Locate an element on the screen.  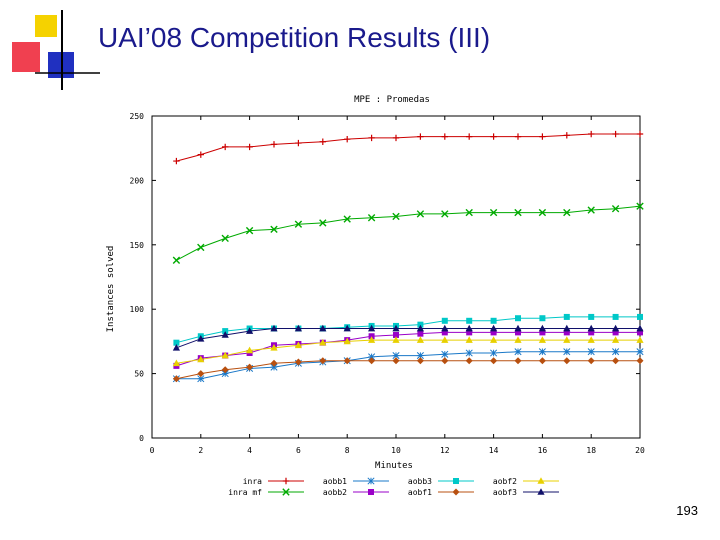
series-aobb2 is located at coordinates (408, 349).